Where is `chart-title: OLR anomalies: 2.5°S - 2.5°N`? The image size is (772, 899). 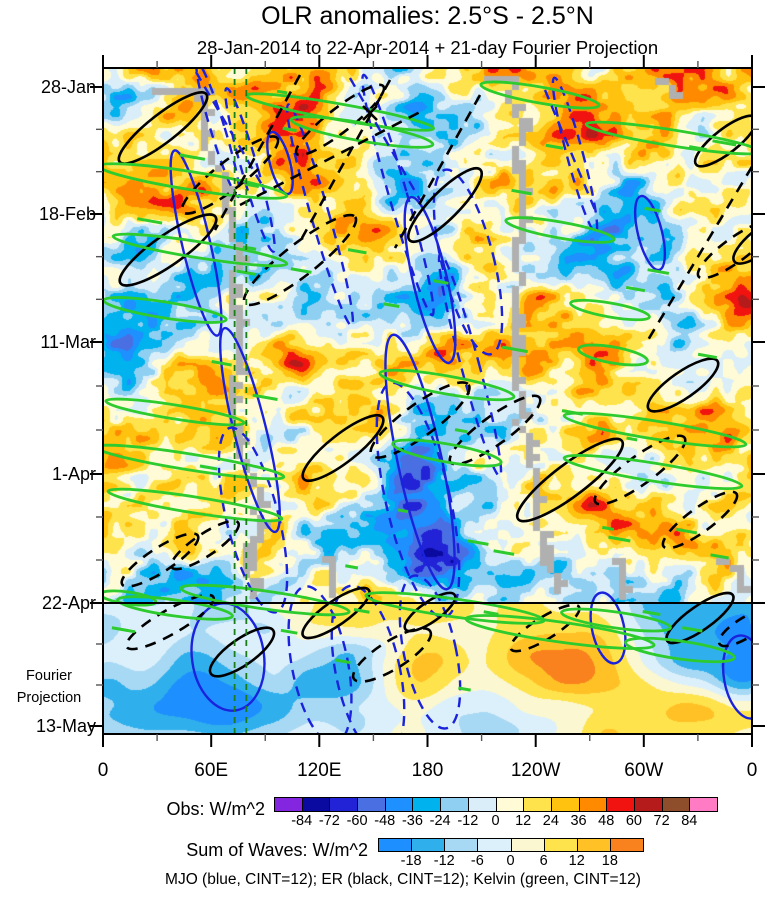
chart-title: OLR anomalies: 2.5°S - 2.5°N is located at coordinates (427, 16).